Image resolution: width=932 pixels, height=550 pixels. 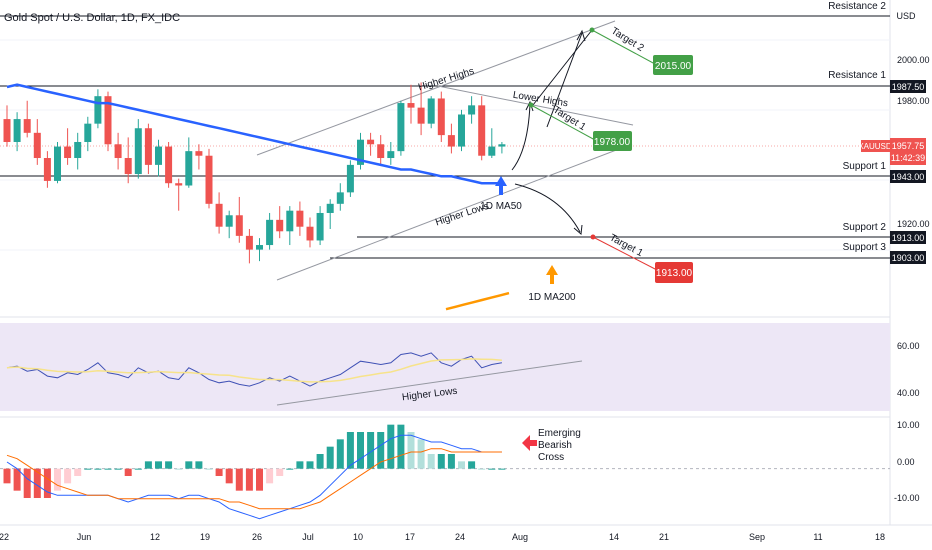 I want to click on symbol-title: Gold Spot / U.S. Dollar, 1D, FX_IDC, so click(x=92, y=18).